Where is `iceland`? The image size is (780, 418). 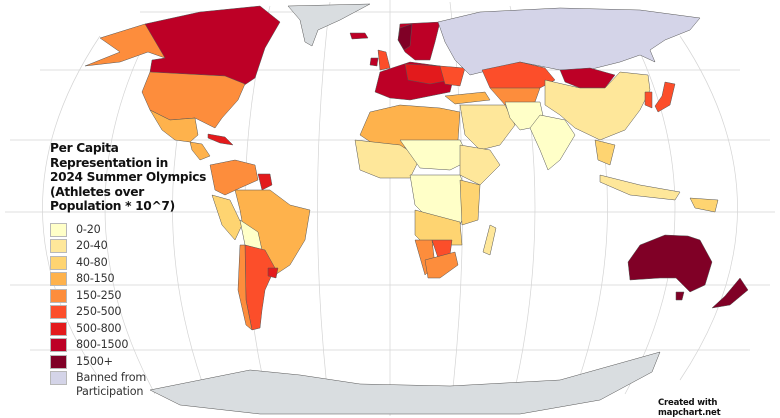
iceland is located at coordinates (359, 36).